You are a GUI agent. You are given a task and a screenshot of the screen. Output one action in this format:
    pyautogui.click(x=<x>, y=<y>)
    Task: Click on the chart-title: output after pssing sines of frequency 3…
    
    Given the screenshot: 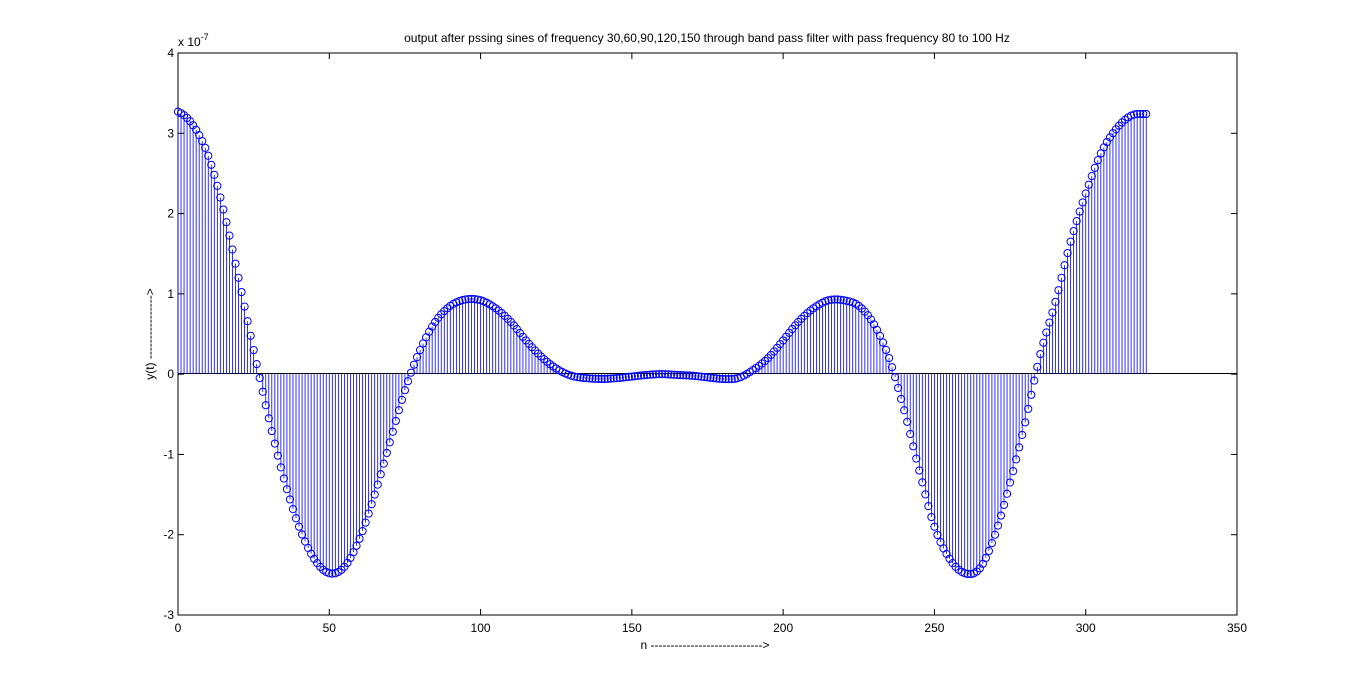 What is the action you would take?
    pyautogui.click(x=707, y=38)
    